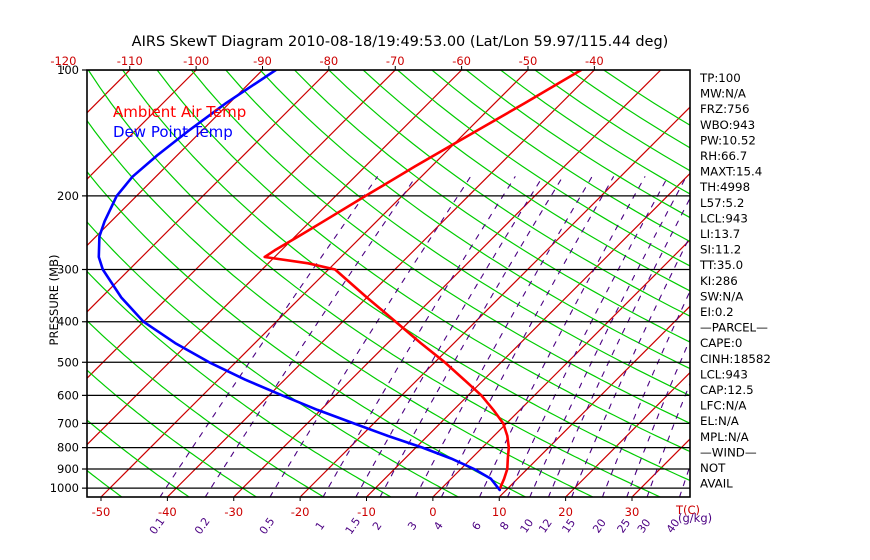 The width and height of the screenshot is (870, 560). What do you see at coordinates (395, 61) in the screenshot?
I see `top-axis-tick-label: -70` at bounding box center [395, 61].